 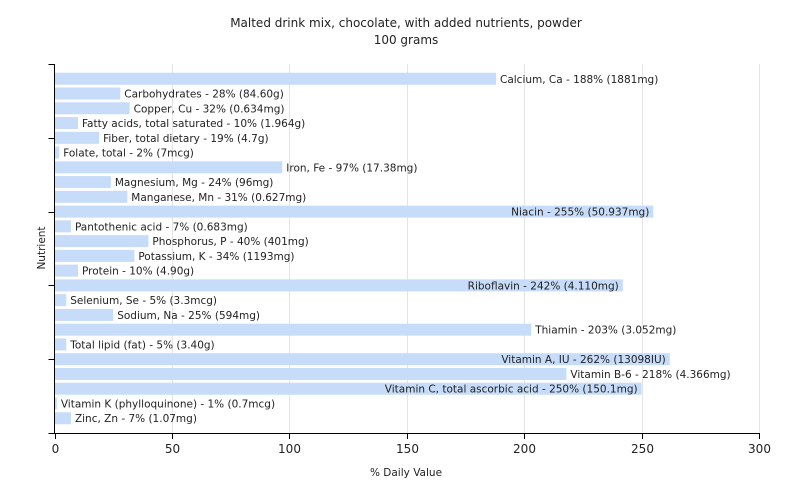 What do you see at coordinates (185, 139) in the screenshot?
I see `bar-label: Fiber, total dietary - 19% (4.7g)` at bounding box center [185, 139].